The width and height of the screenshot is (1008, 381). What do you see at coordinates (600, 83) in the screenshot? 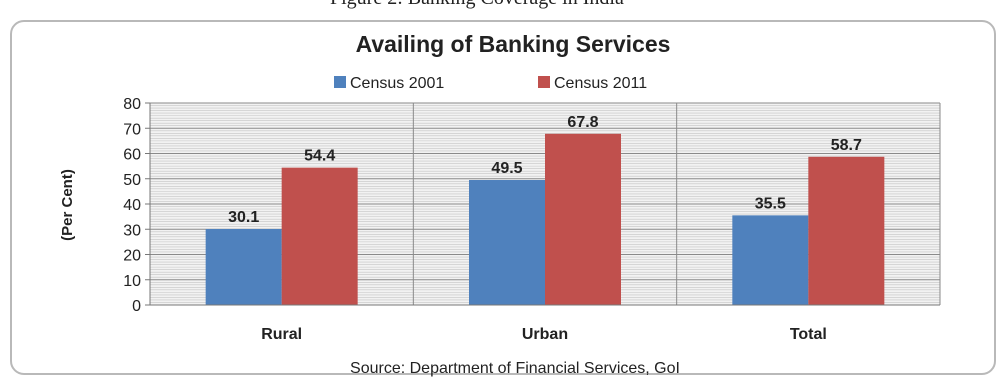
I see `legend-label-census-2011: Census 2011` at bounding box center [600, 83].